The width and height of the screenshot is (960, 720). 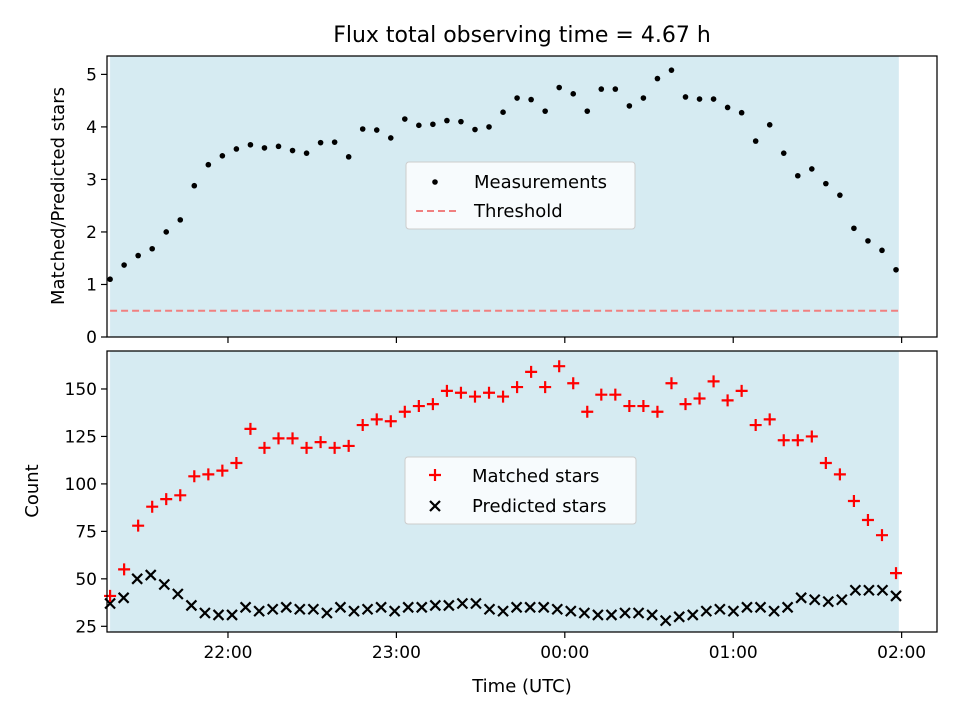 What do you see at coordinates (91, 338) in the screenshot?
I see `top-y-tick-label: 0` at bounding box center [91, 338].